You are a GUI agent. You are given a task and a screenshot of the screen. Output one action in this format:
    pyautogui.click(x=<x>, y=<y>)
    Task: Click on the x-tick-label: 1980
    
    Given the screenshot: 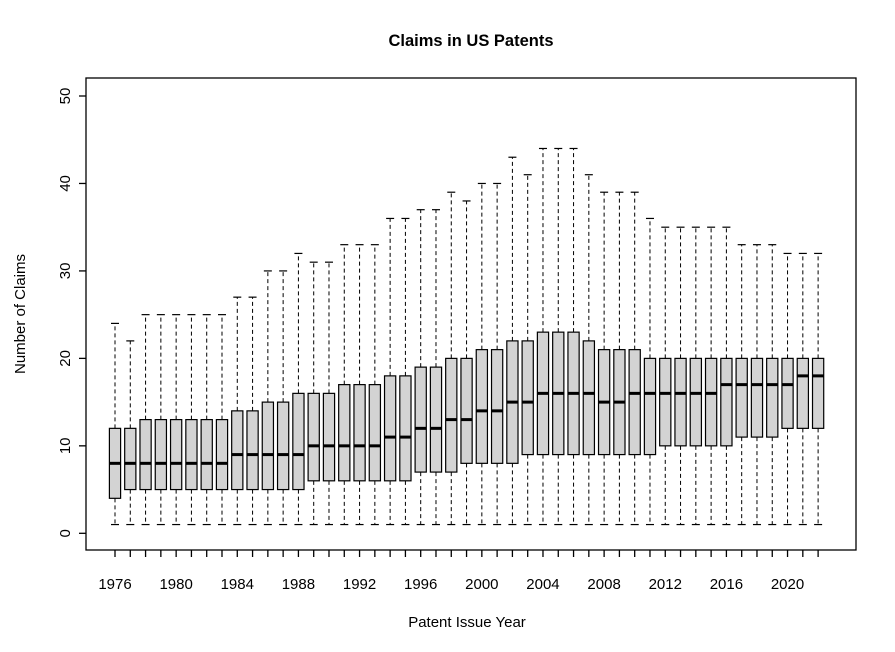 What is the action you would take?
    pyautogui.click(x=175, y=584)
    